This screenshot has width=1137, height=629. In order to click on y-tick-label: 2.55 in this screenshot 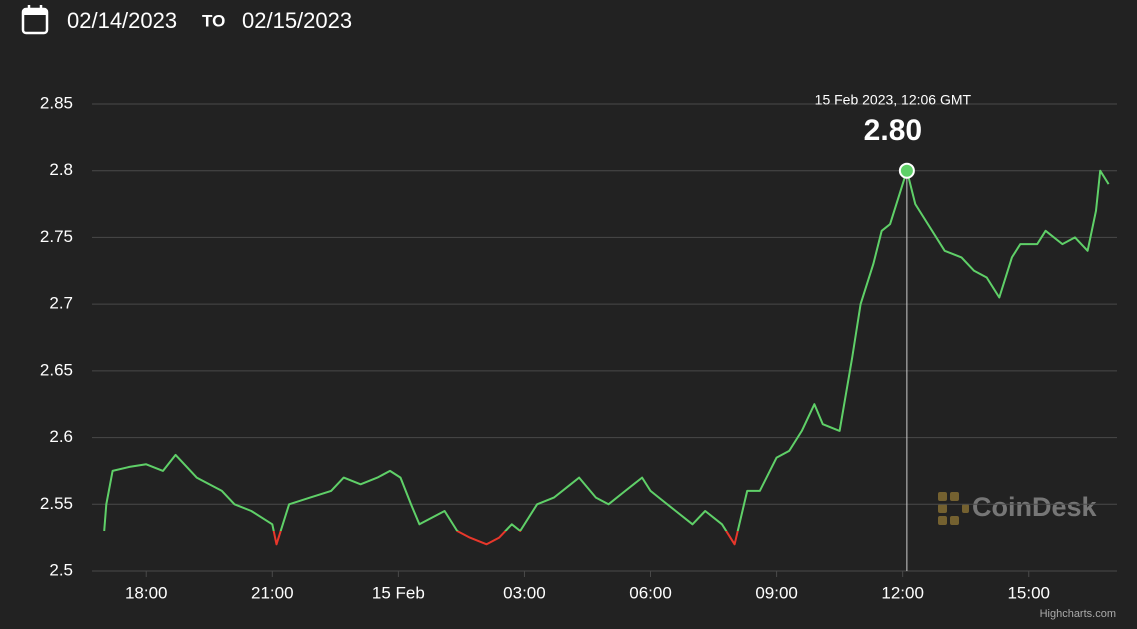, I will do `click(56, 503)`.